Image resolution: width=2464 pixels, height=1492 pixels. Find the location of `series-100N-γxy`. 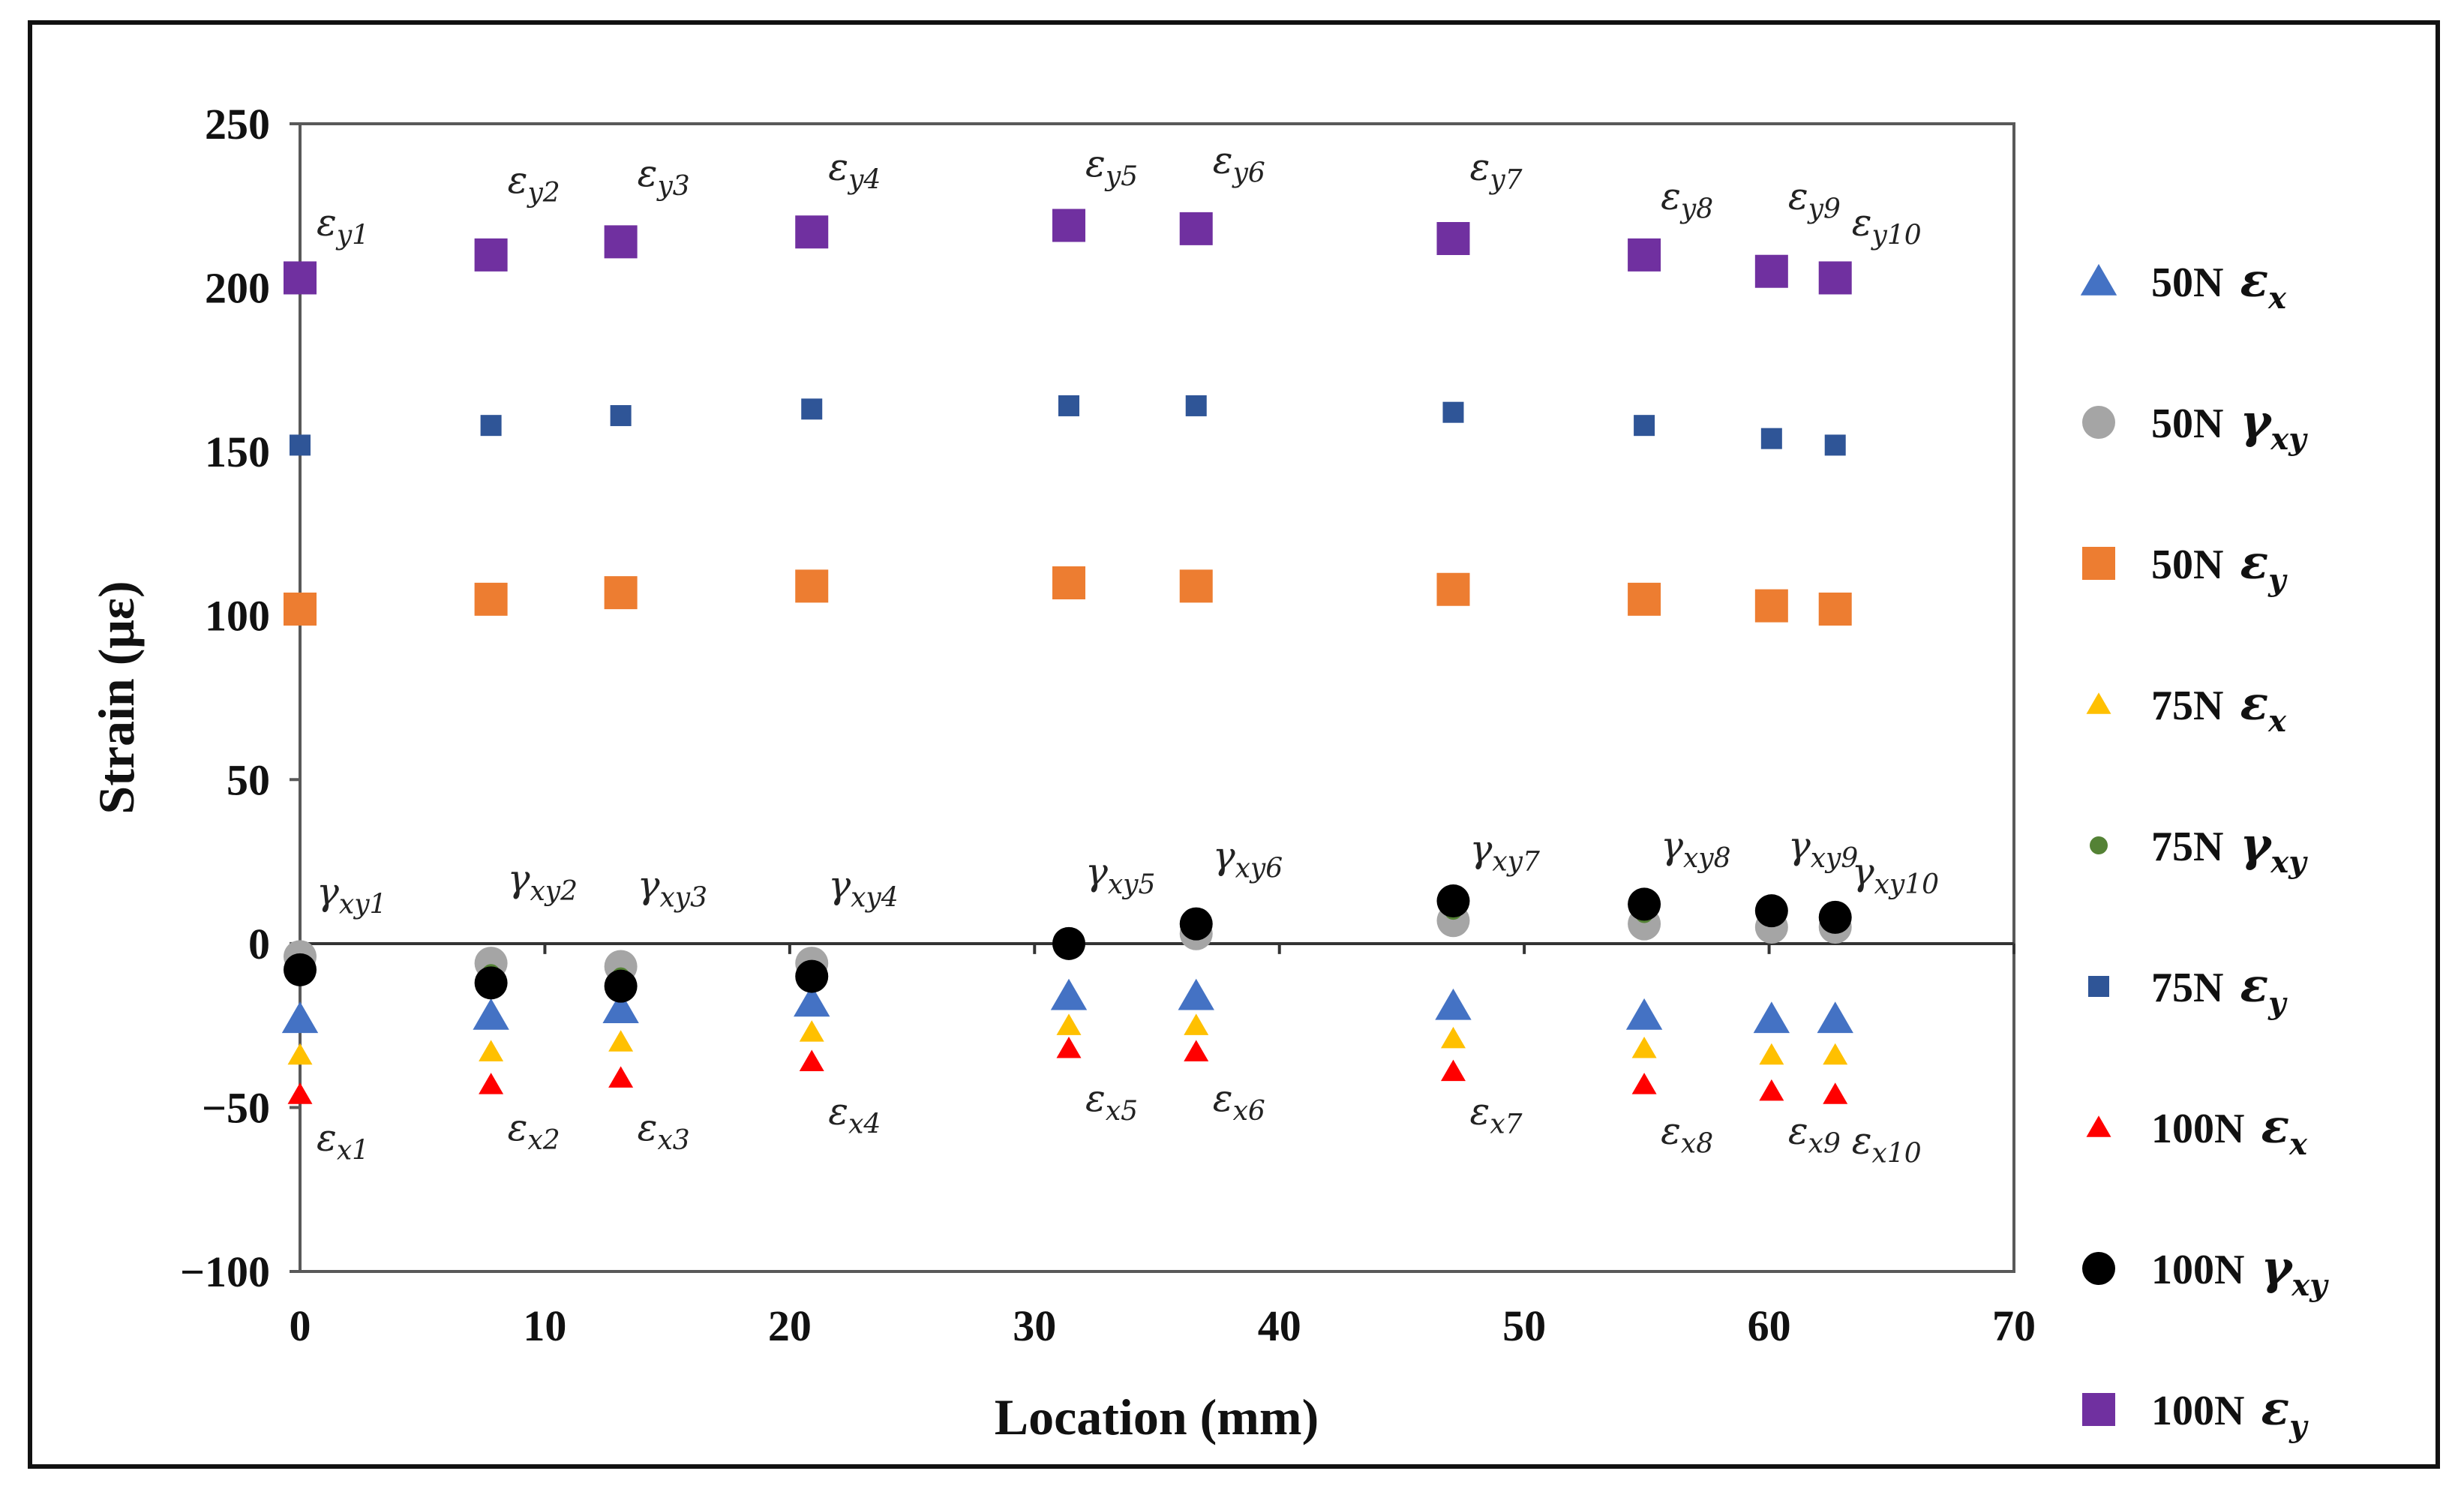

series-100N-γxy is located at coordinates (1068, 944).